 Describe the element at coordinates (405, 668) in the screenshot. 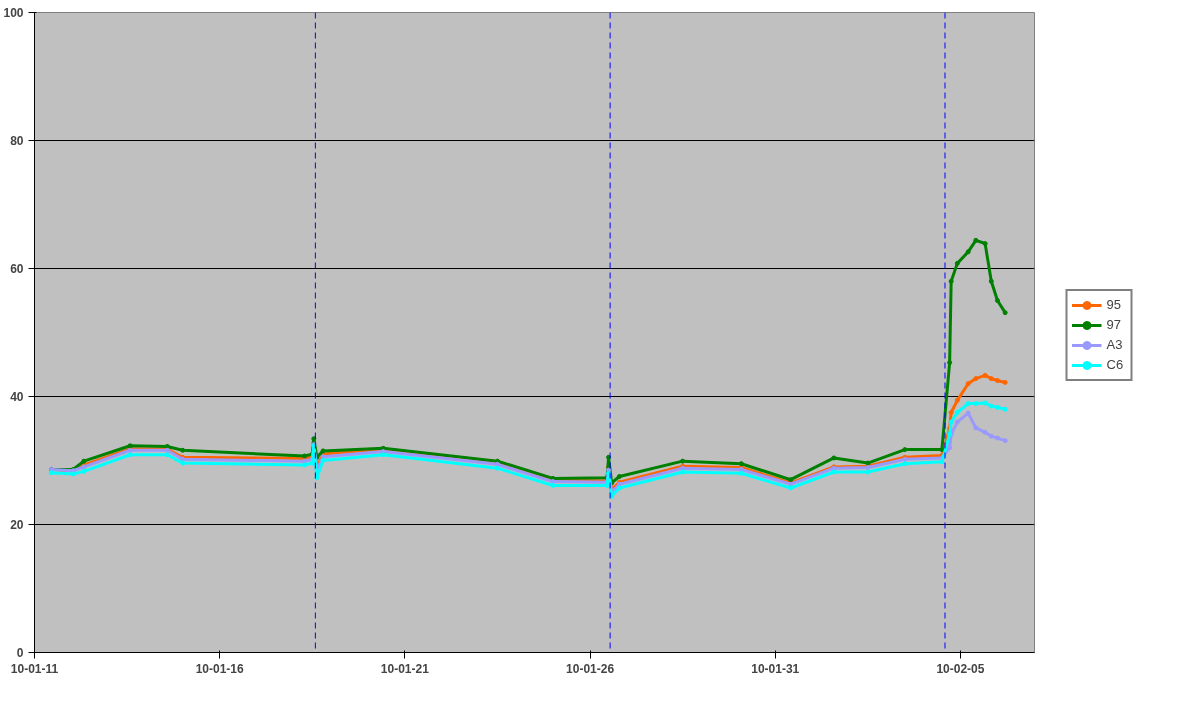

I see `x-tick-label: 10-01-21` at that location.